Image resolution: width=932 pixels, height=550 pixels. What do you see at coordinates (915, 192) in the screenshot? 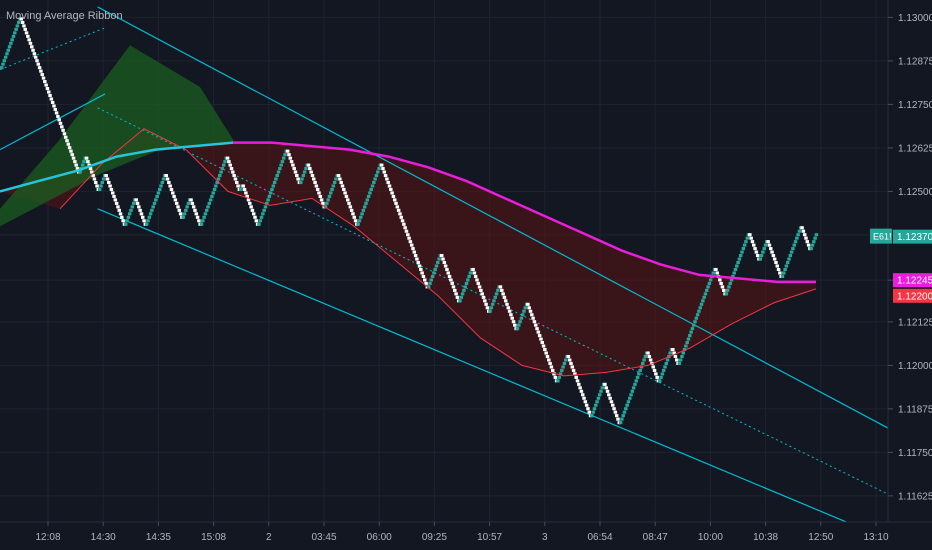
I see `price-tick-label: 1.12500` at bounding box center [915, 192].